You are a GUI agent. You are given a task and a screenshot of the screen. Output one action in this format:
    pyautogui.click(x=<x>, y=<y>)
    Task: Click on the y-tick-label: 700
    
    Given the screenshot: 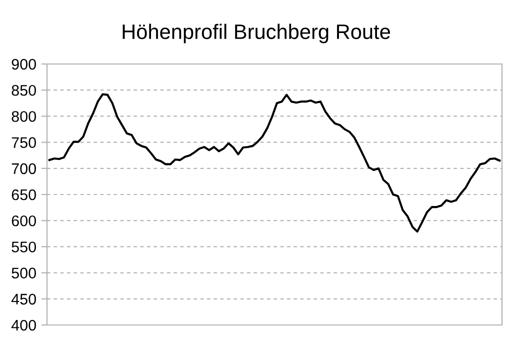 What is the action you would take?
    pyautogui.click(x=24, y=168)
    